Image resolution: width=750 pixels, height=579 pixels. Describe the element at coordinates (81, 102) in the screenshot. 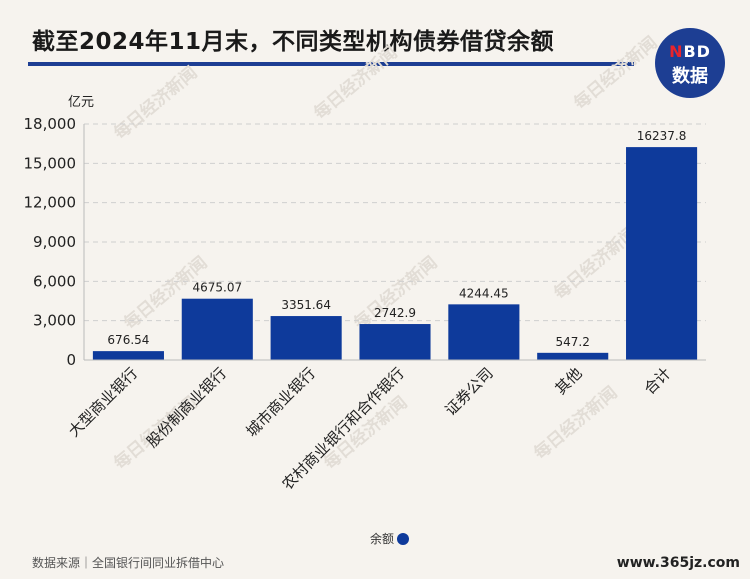

I see `y-axis-unit-label: 亿元` at that location.